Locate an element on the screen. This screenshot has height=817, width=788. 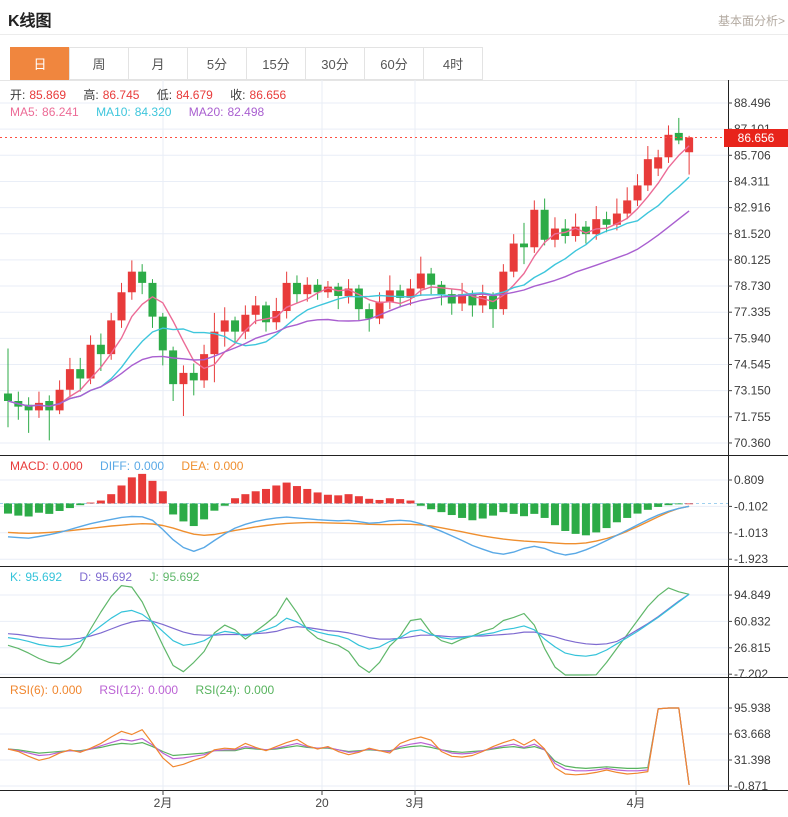
rsi12-value: 0.000 is located at coordinates (163, 690).